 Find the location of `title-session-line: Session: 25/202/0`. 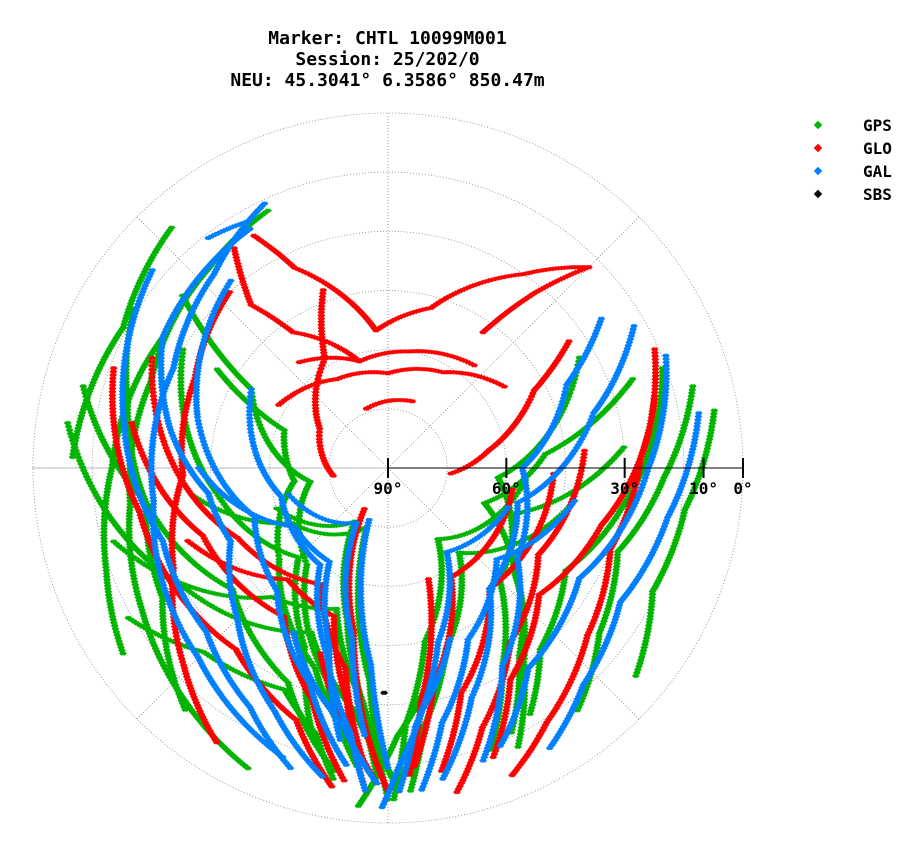

title-session-line: Session: 25/202/0 is located at coordinates (387, 59).